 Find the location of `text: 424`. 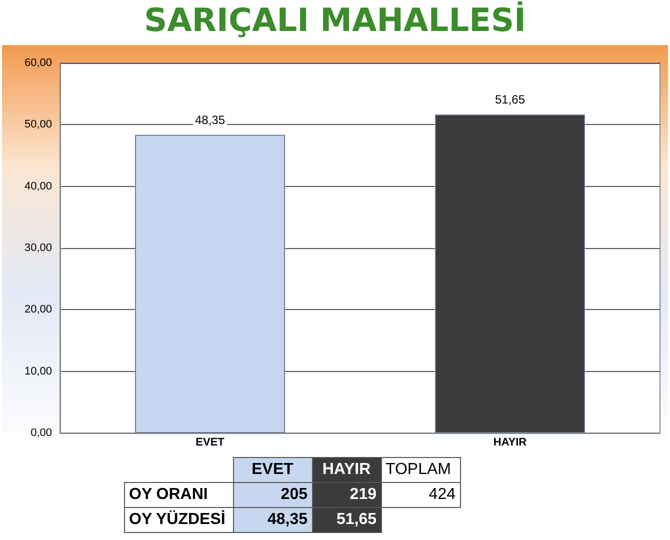

text: 424 is located at coordinates (420, 495).